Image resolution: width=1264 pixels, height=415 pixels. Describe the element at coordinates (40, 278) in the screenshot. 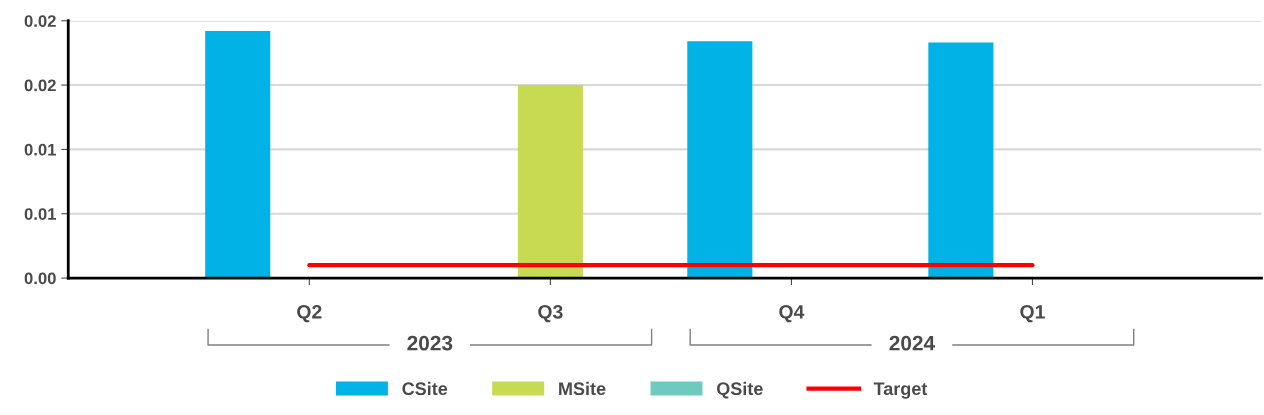

I see `y-tick-label: 0.00` at that location.